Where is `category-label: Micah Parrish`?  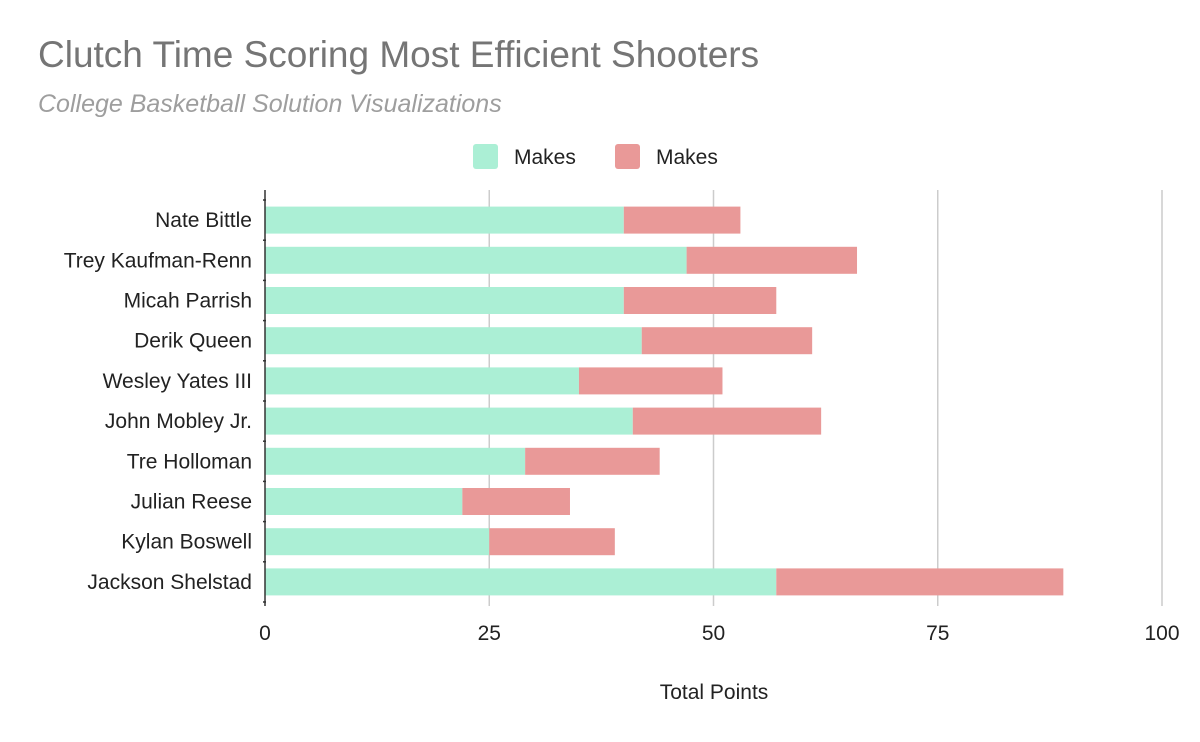 category-label: Micah Parrish is located at coordinates (188, 301).